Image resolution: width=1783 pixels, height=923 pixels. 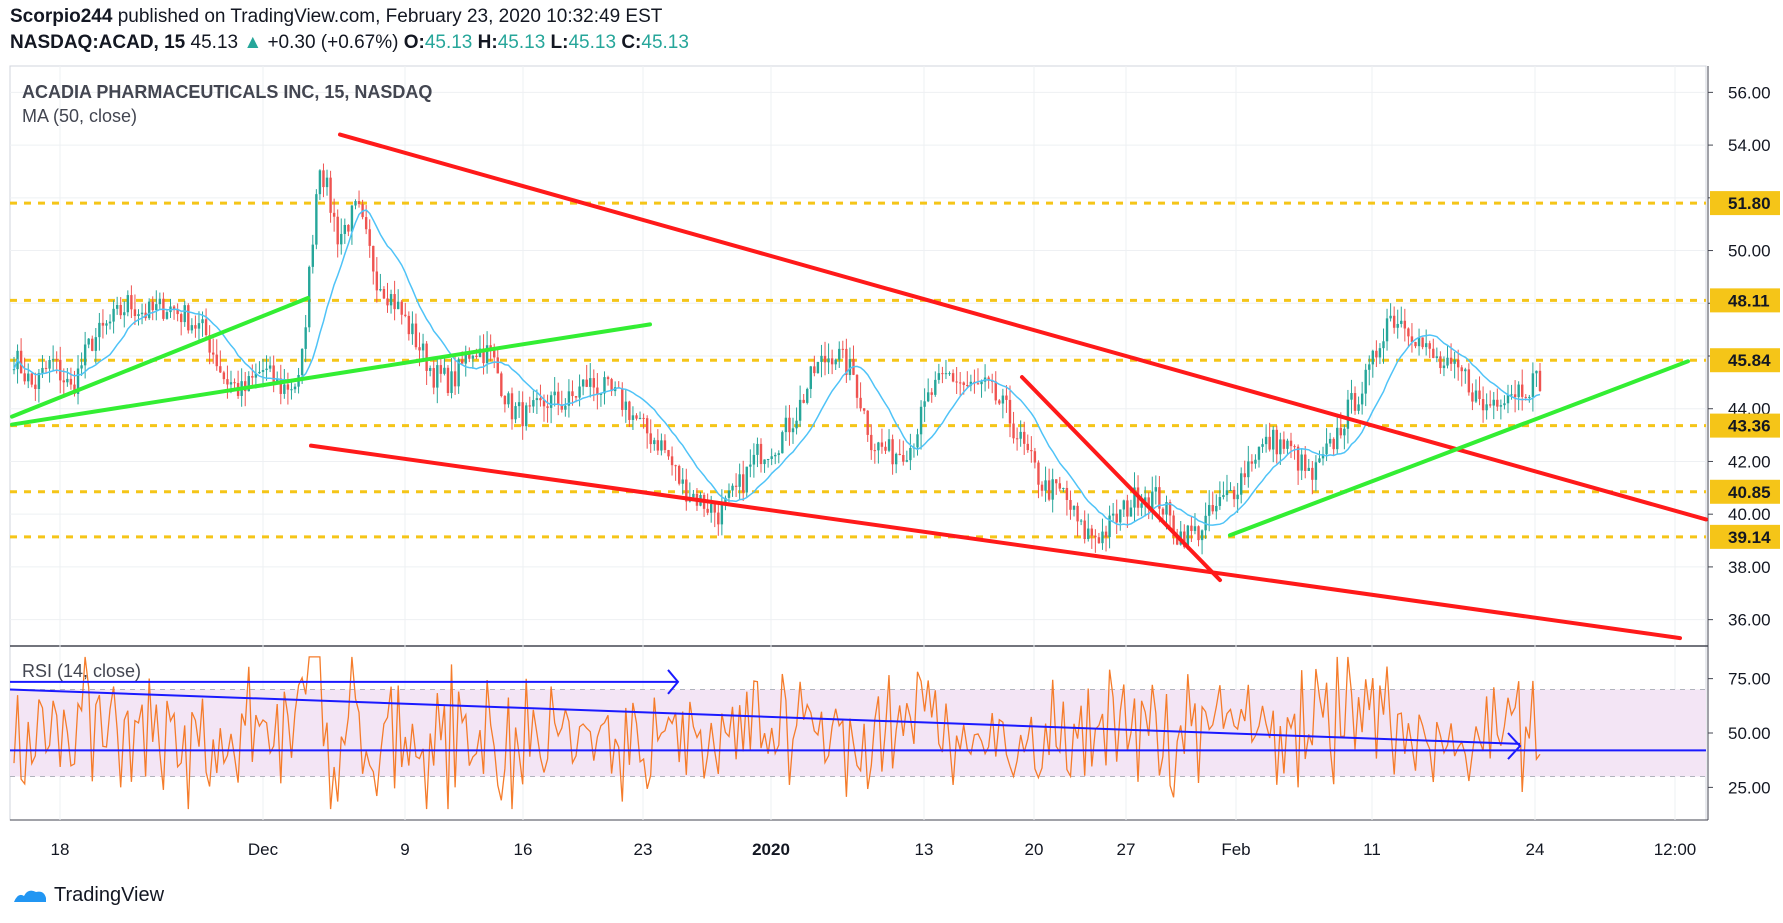 I want to click on high-value: 45.13, so click(x=521, y=42).